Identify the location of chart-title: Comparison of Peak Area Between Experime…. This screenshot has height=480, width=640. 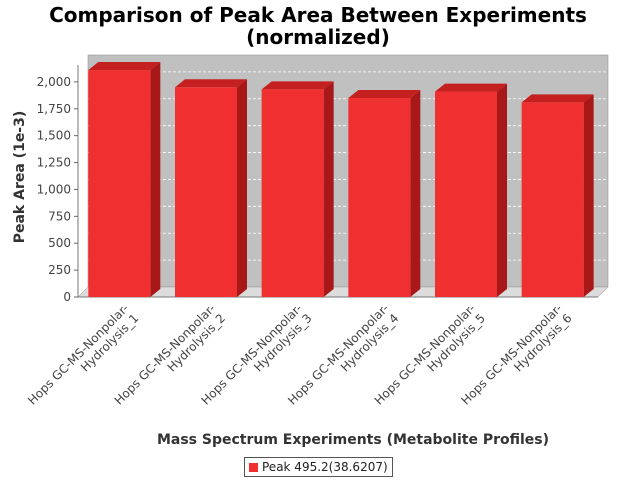
(318, 15).